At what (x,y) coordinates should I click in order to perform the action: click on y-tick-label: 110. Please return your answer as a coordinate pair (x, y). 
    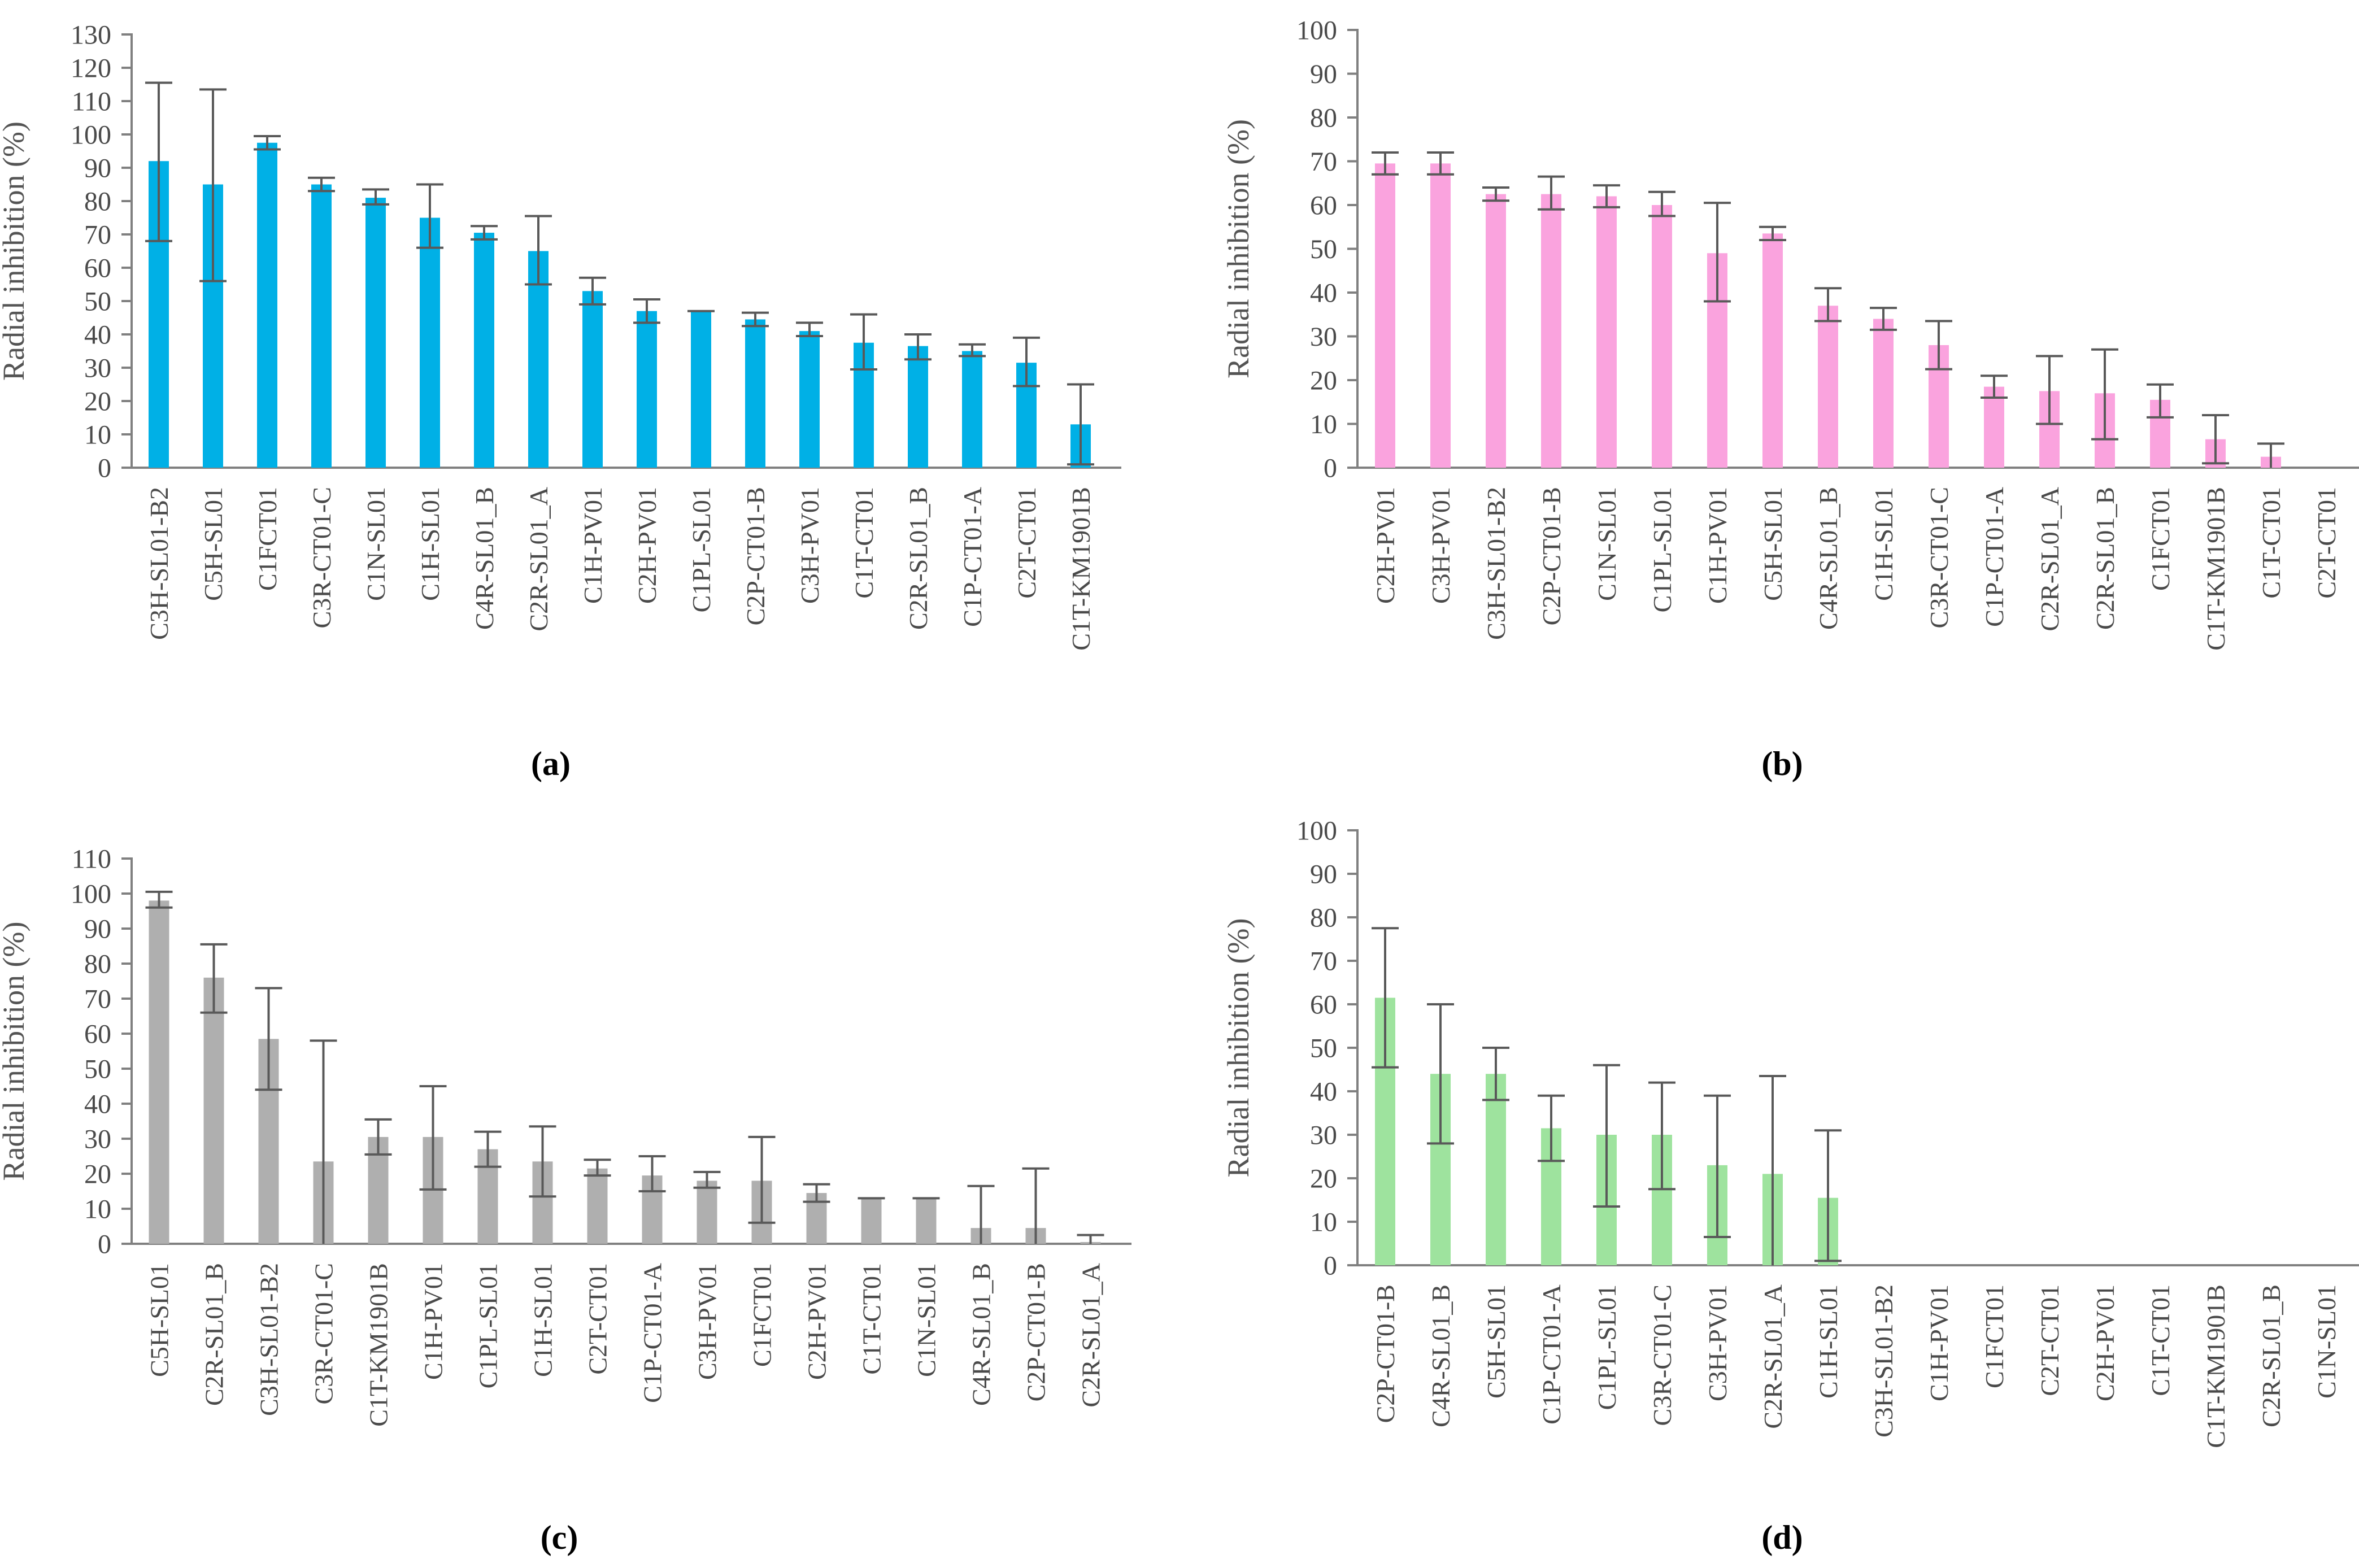
    Looking at the image, I should click on (91, 859).